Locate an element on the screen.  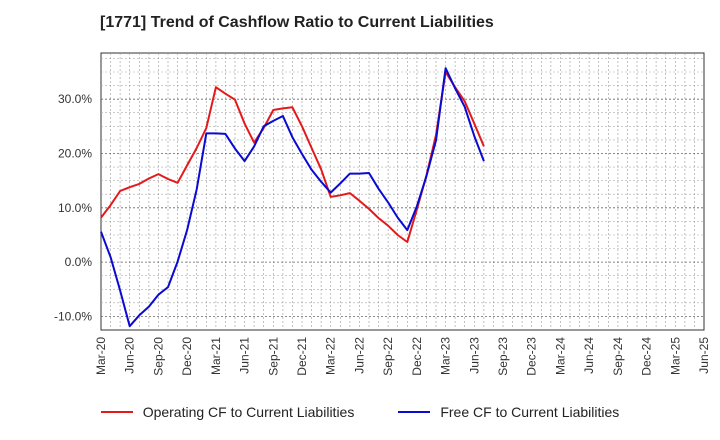
y-axis-labels: -10.0% 0.0% 10.0% 20.0% 30.0% is located at coordinates (73, 207).